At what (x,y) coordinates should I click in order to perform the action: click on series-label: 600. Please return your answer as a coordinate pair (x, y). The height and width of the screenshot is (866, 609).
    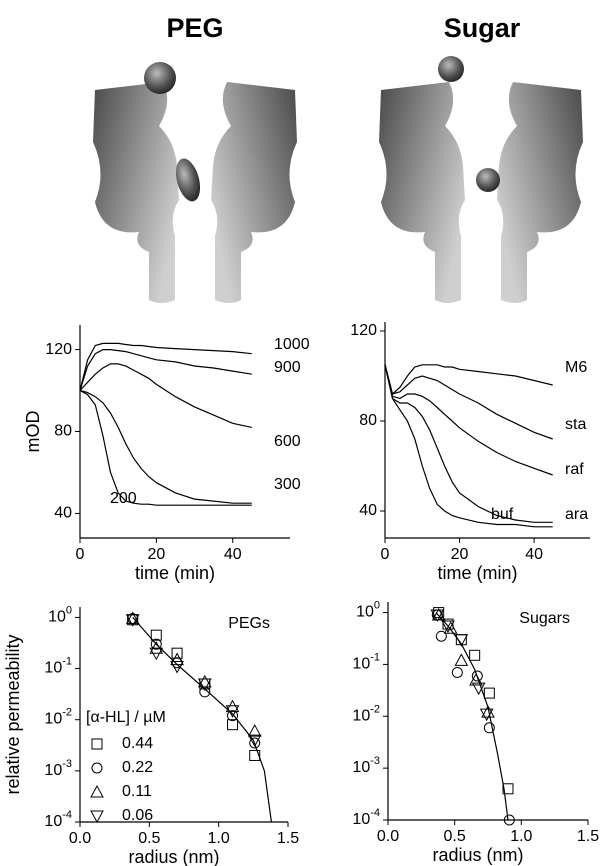
    Looking at the image, I should click on (287, 441).